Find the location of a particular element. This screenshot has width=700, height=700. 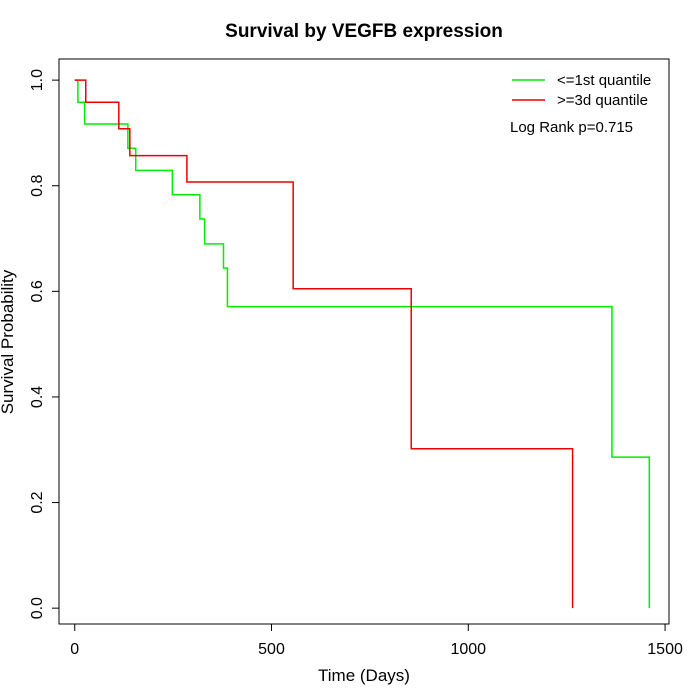

legend: <=1st quantile >=3d quantile is located at coordinates (581, 90).